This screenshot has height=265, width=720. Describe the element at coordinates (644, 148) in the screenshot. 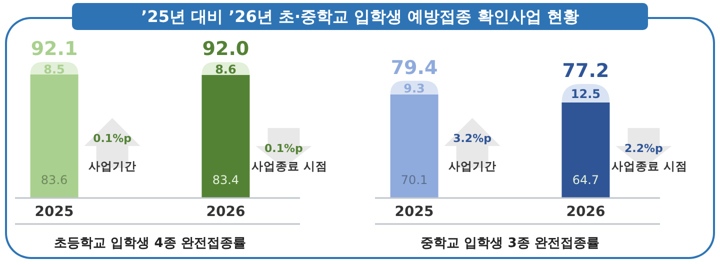

I see `annotation: 2.2%p` at that location.